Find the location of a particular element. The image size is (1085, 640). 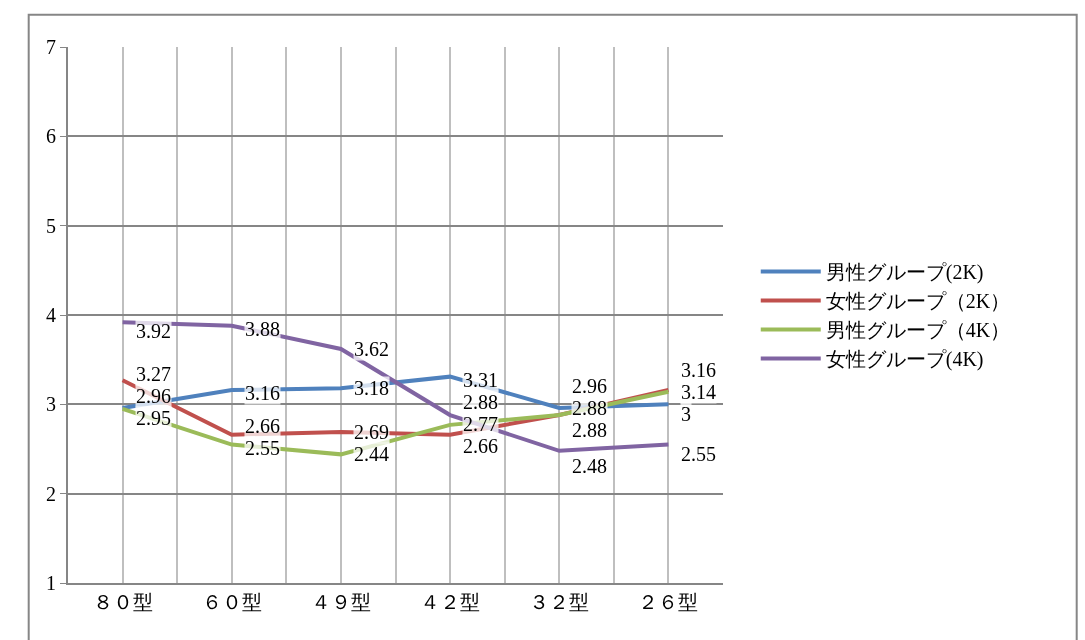

data-label: 2.48 is located at coordinates (589, 466).